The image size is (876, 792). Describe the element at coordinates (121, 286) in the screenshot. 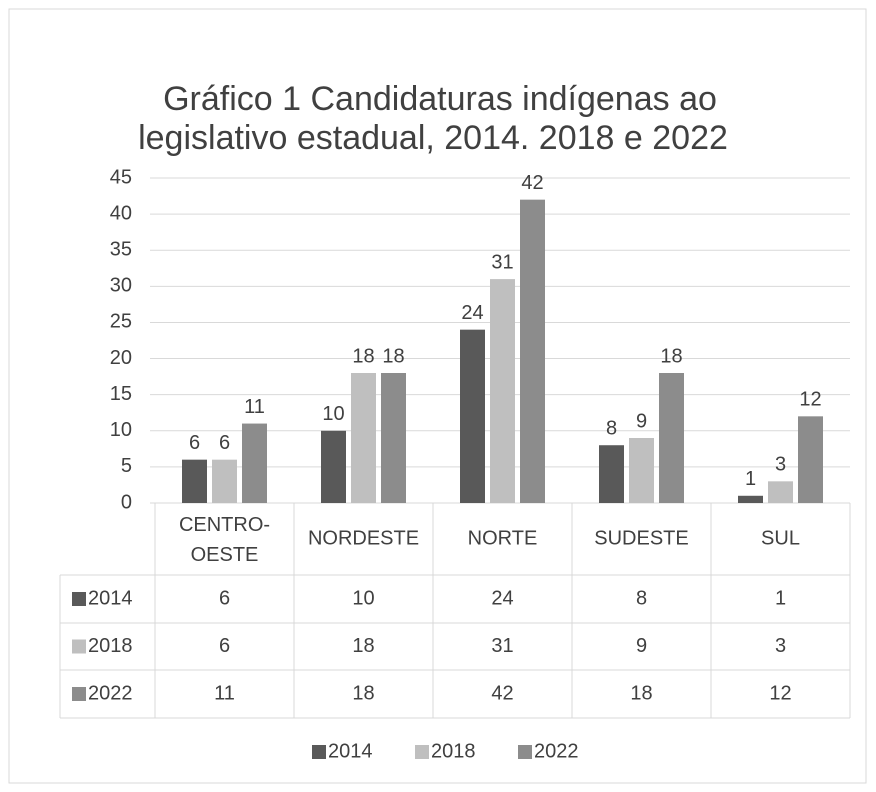

I see `y-tick-label: 30` at that location.